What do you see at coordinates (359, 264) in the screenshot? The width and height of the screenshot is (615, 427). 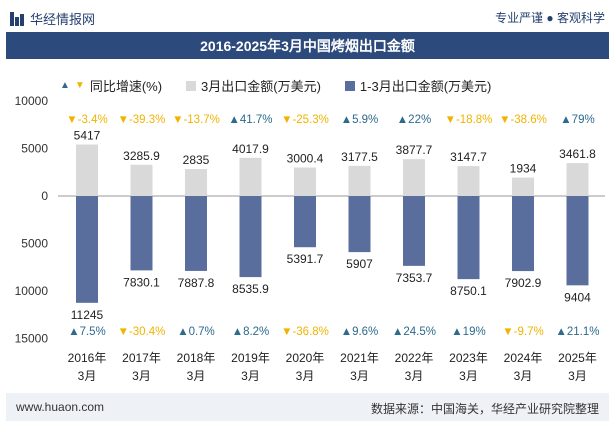 I see `data-label-cumulative: 5907` at bounding box center [359, 264].